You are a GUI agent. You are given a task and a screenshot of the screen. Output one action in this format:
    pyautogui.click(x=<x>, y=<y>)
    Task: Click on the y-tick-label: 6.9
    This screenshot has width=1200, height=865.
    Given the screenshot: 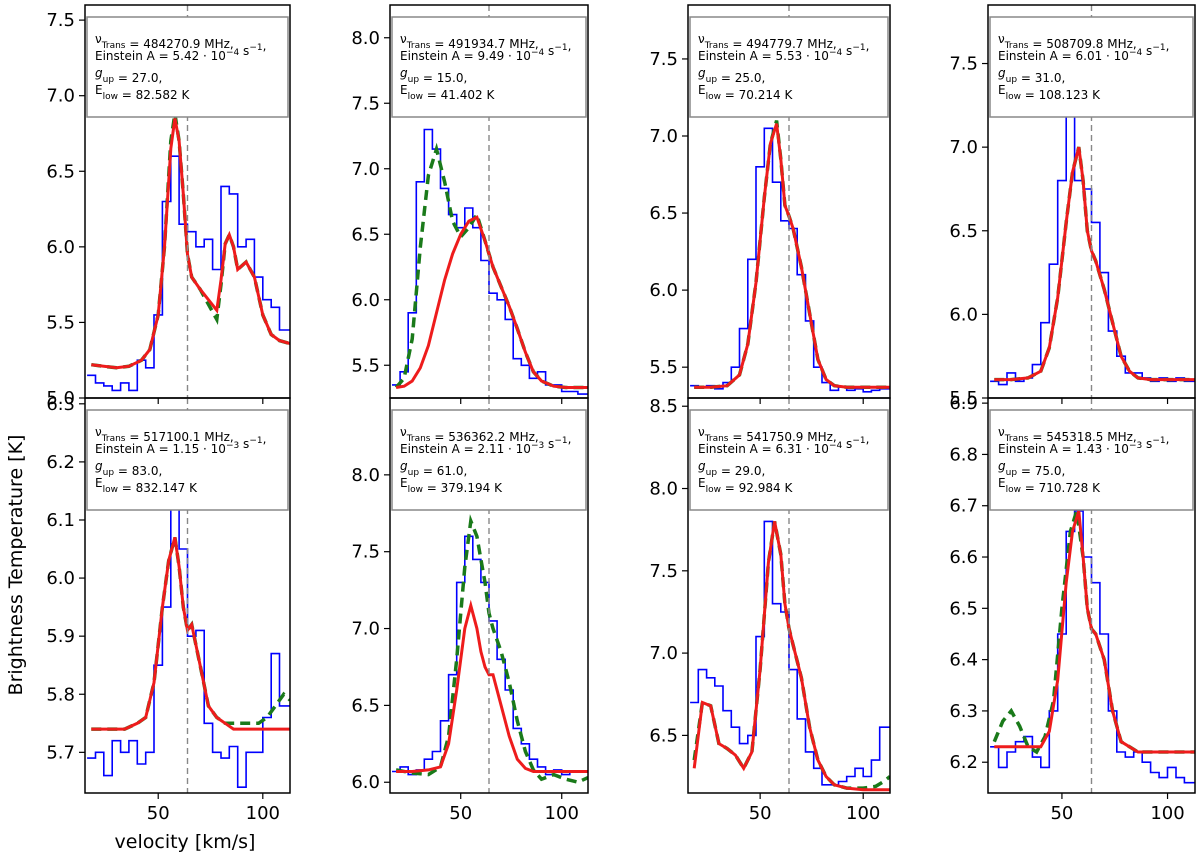 What is the action you would take?
    pyautogui.click(x=963, y=403)
    